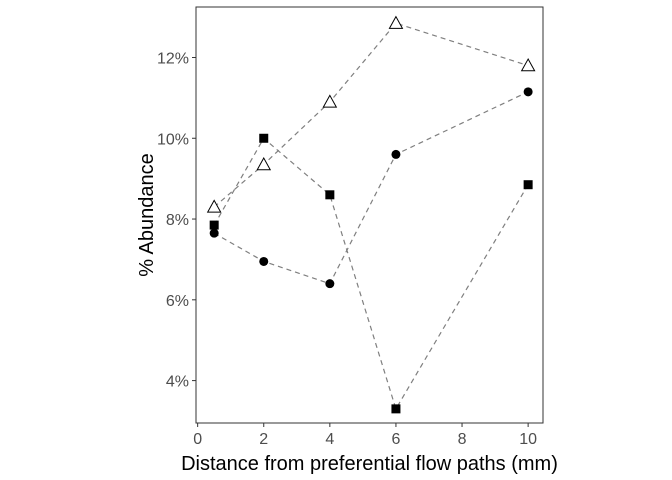  I want to click on x-tick-label: 6, so click(395, 439).